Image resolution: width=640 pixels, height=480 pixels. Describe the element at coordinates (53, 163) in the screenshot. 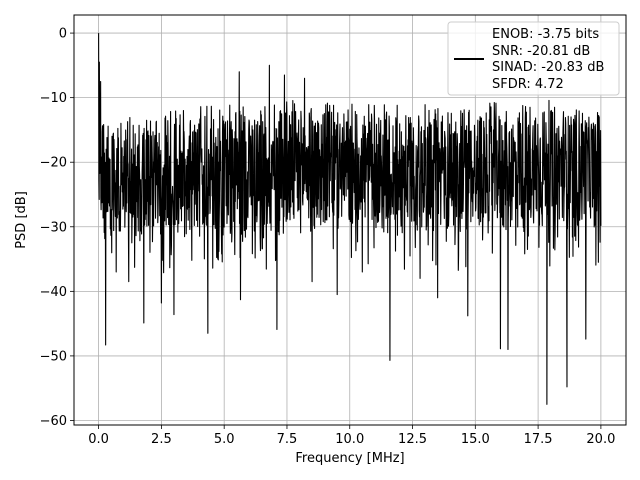

I see `y-tick-label: −20` at that location.